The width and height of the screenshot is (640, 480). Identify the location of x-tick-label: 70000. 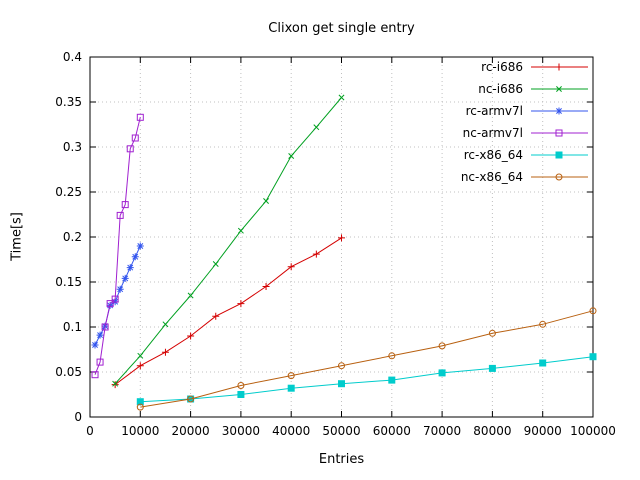
(442, 431).